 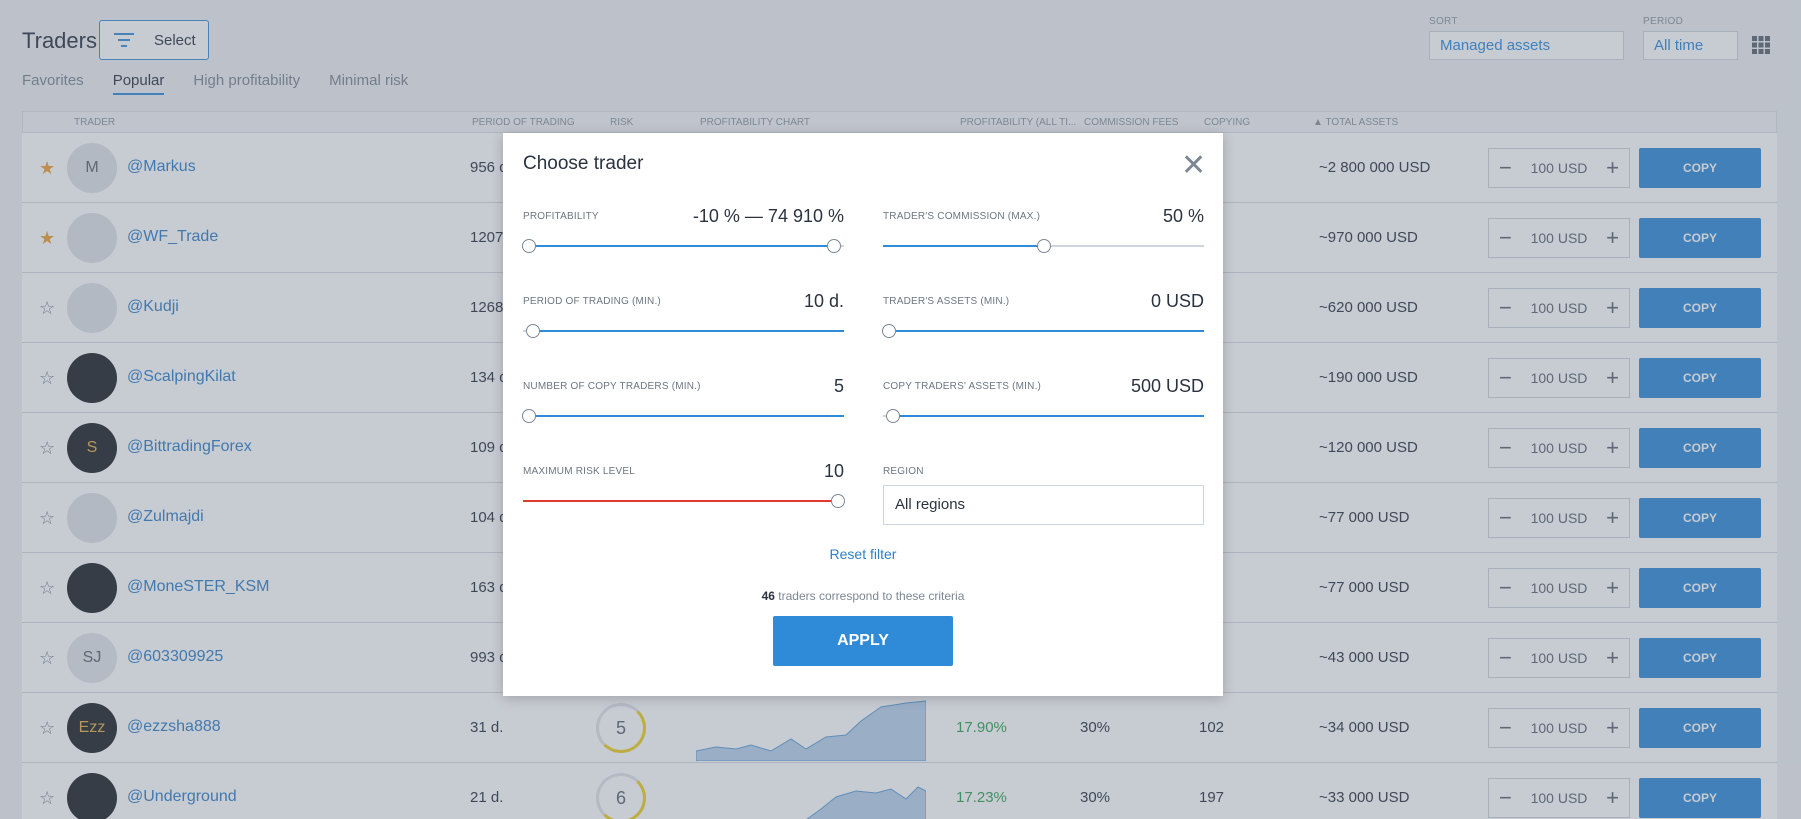 What do you see at coordinates (92, 167) in the screenshot?
I see `avatar-initials: M` at bounding box center [92, 167].